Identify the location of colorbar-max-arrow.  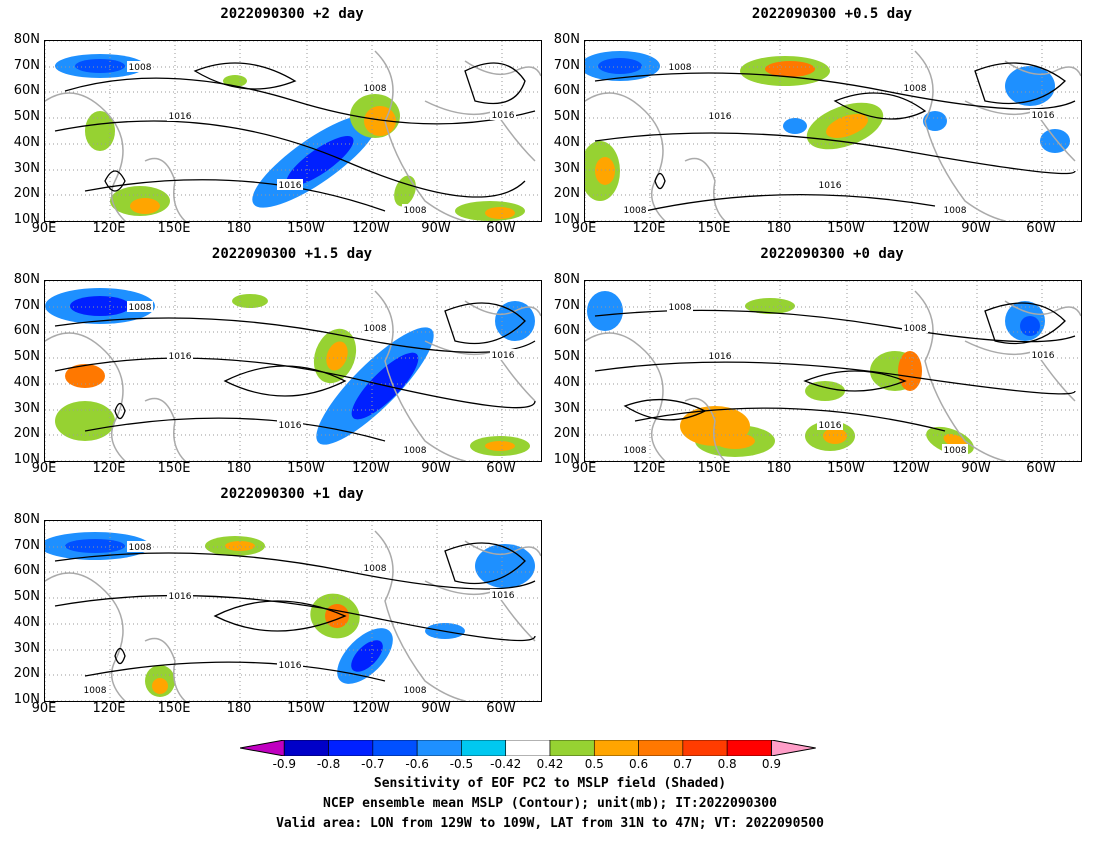
(793, 748).